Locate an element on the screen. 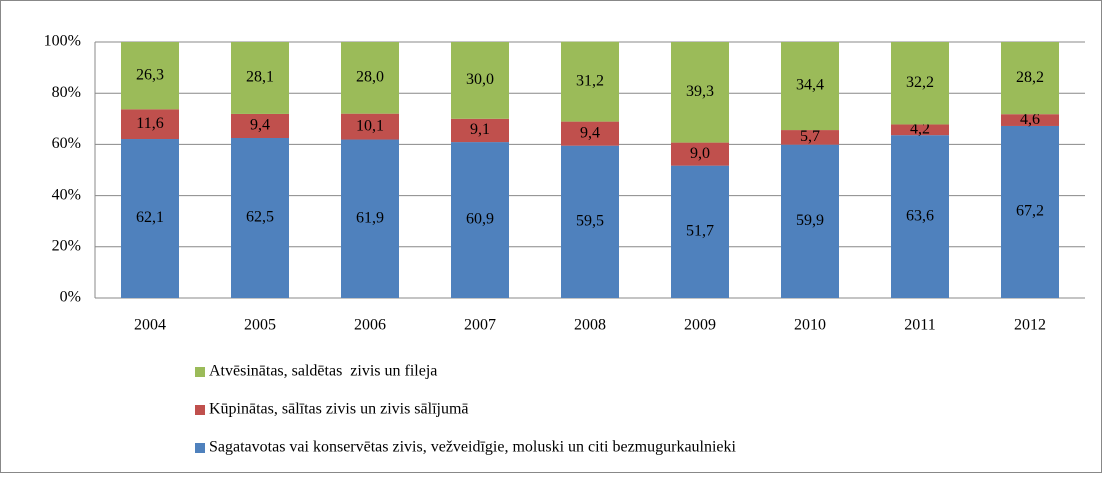 The height and width of the screenshot is (478, 1102). data-label: 32,2 is located at coordinates (920, 82).